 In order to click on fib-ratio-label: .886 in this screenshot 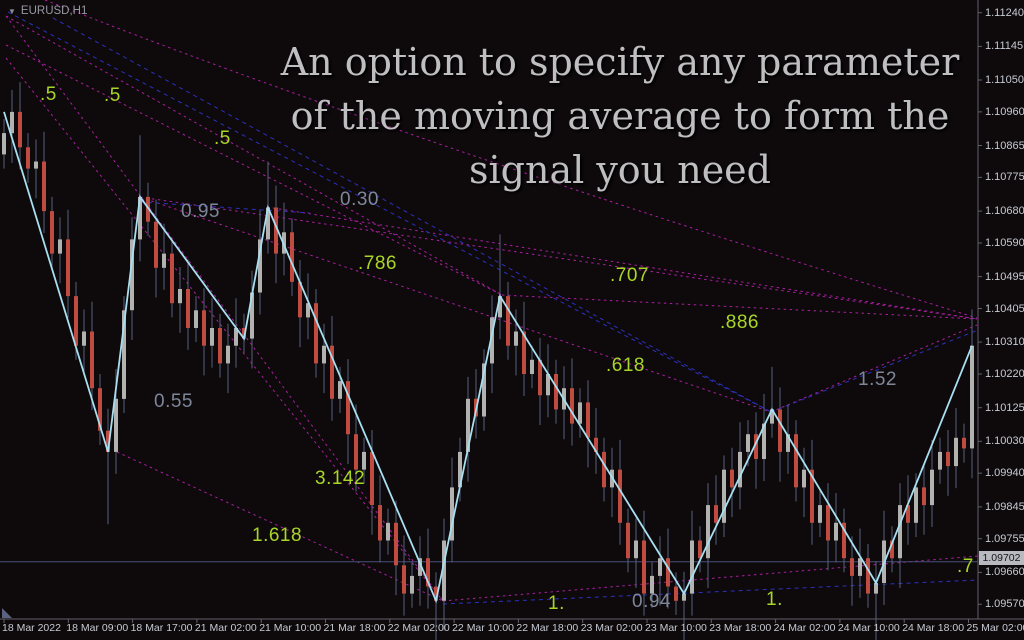, I will do `click(739, 322)`.